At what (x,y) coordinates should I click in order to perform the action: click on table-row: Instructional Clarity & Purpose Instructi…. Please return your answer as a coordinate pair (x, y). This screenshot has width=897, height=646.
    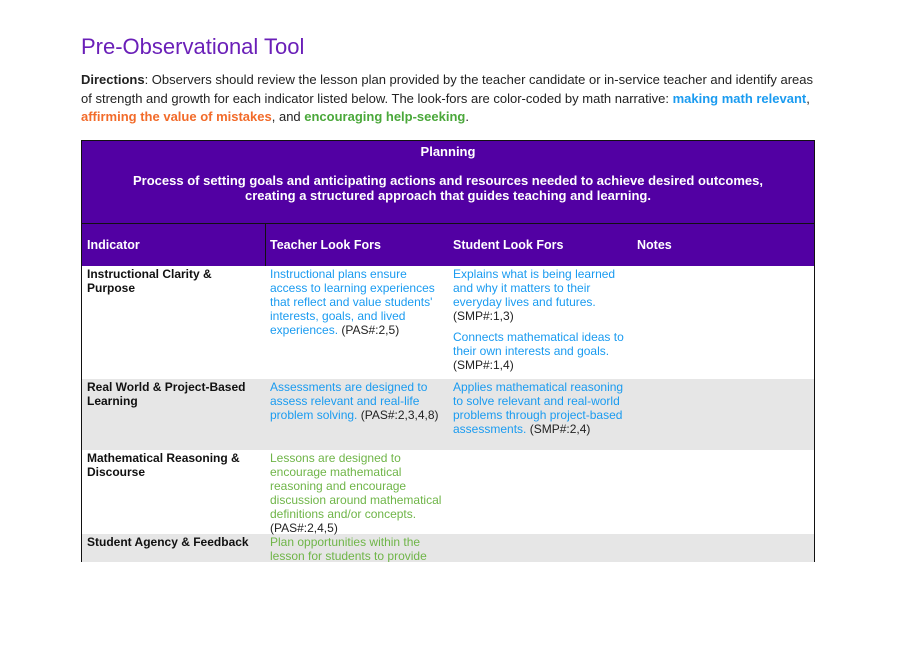
    Looking at the image, I should click on (448, 322).